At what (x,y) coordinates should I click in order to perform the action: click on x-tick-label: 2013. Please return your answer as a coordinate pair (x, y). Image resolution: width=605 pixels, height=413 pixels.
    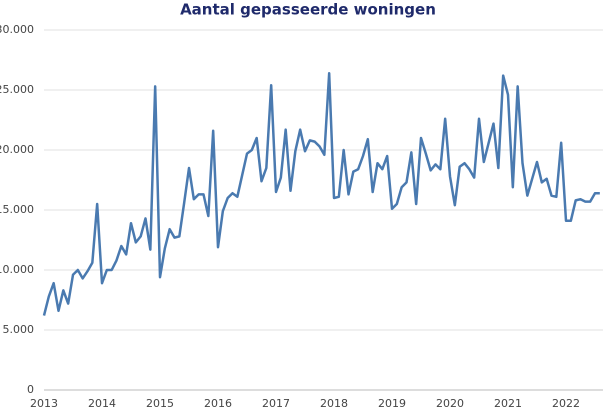
    Looking at the image, I should click on (44, 403).